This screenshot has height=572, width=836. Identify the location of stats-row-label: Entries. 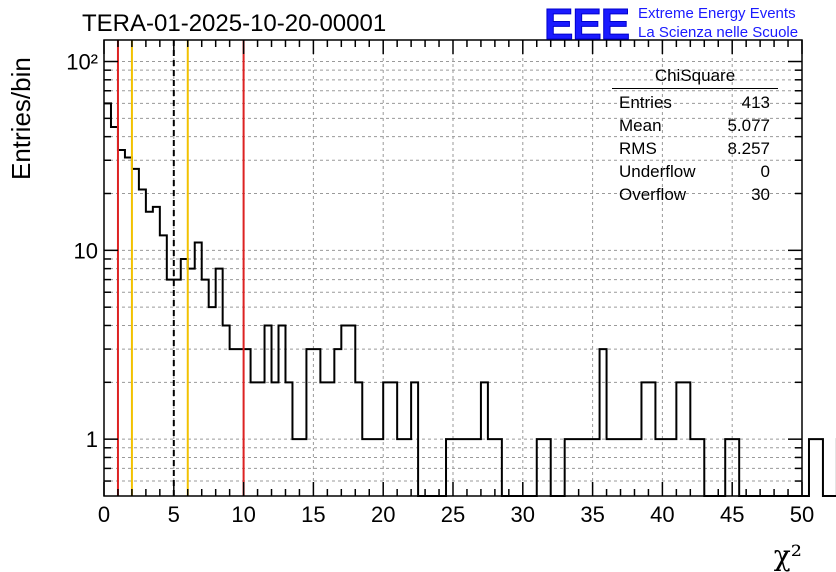
(645, 102).